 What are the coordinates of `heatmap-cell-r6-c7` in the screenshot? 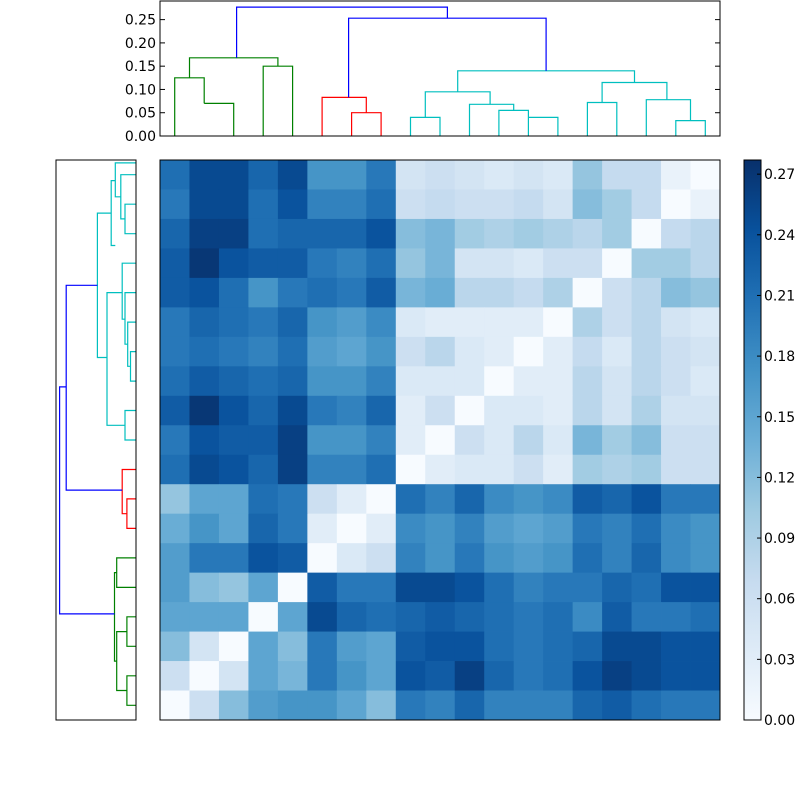 It's located at (381, 351).